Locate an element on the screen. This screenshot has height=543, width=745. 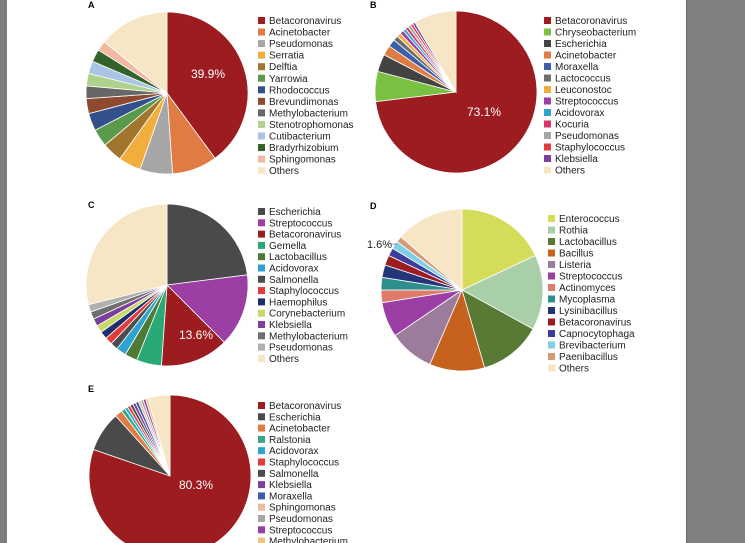
legend-label: Lactococcus is located at coordinates (583, 79).